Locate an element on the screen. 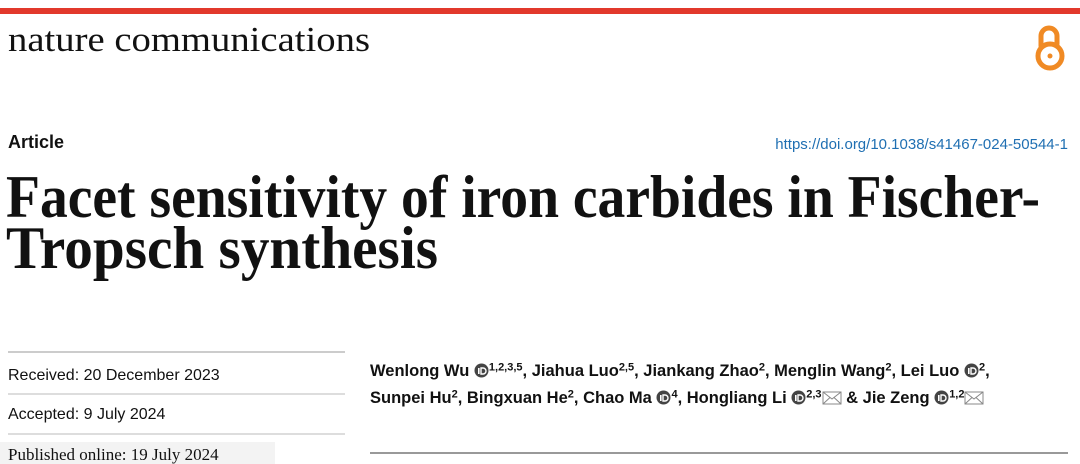 This screenshot has width=1080, height=464. accepted-date: Accepted: 9 July 2024 is located at coordinates (87, 414).